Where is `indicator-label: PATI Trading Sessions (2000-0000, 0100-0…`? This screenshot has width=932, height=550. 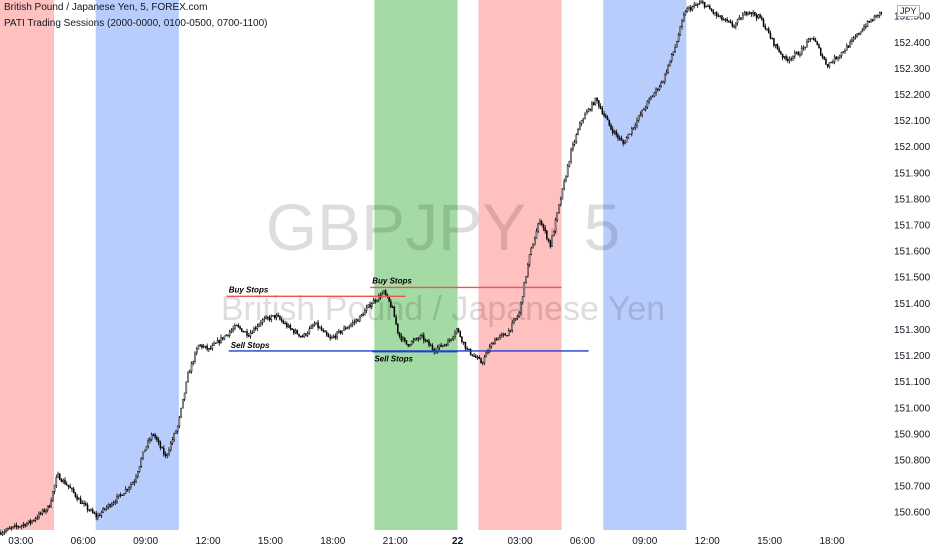 indicator-label: PATI Trading Sessions (2000-0000, 0100-0… is located at coordinates (136, 23).